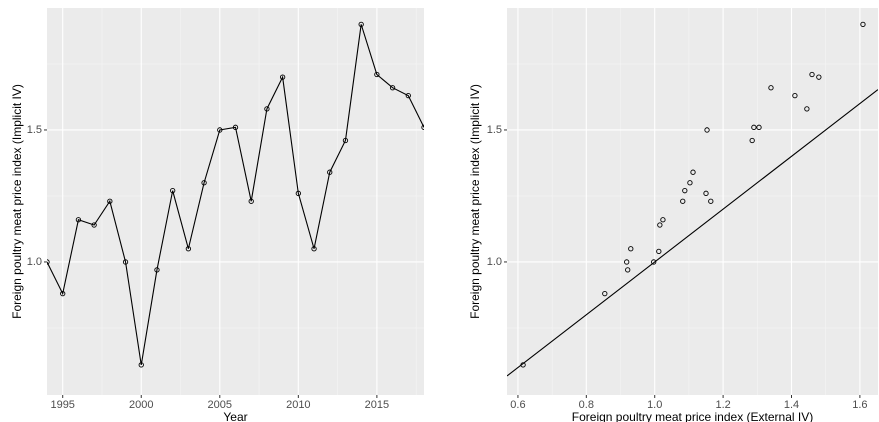 Image resolution: width=879 pixels, height=422 pixels. What do you see at coordinates (377, 405) in the screenshot?
I see `x-tick-label: 2015` at bounding box center [377, 405].